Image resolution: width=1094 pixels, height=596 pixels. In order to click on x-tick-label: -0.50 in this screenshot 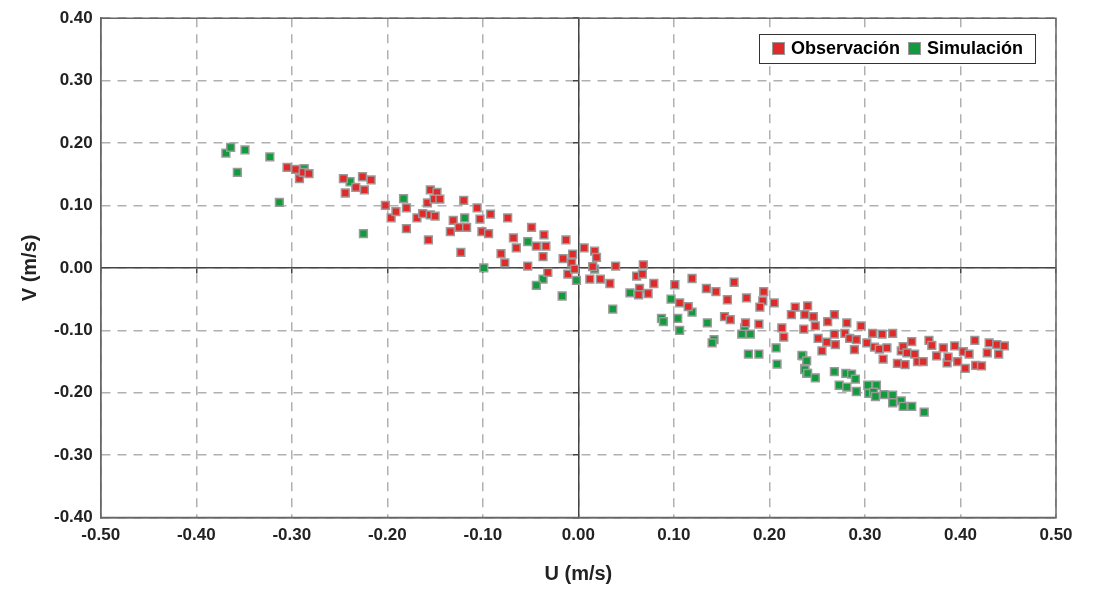, I will do `click(101, 535)`.